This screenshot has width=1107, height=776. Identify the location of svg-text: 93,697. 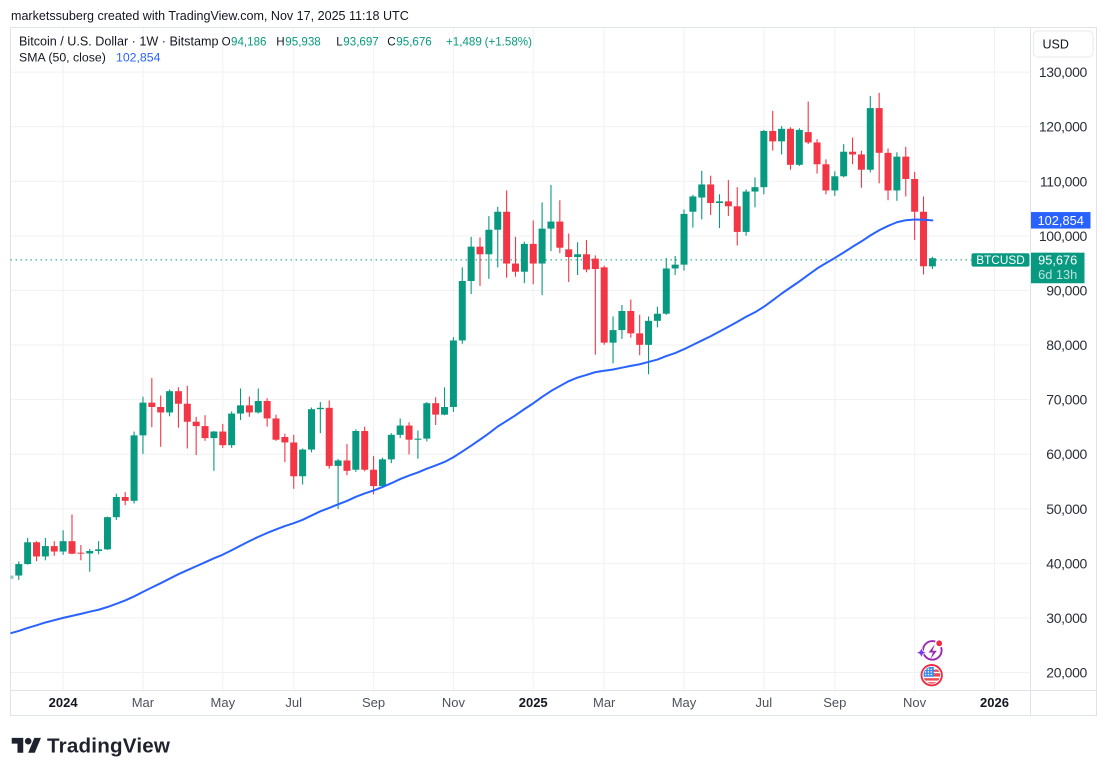
(360, 42).